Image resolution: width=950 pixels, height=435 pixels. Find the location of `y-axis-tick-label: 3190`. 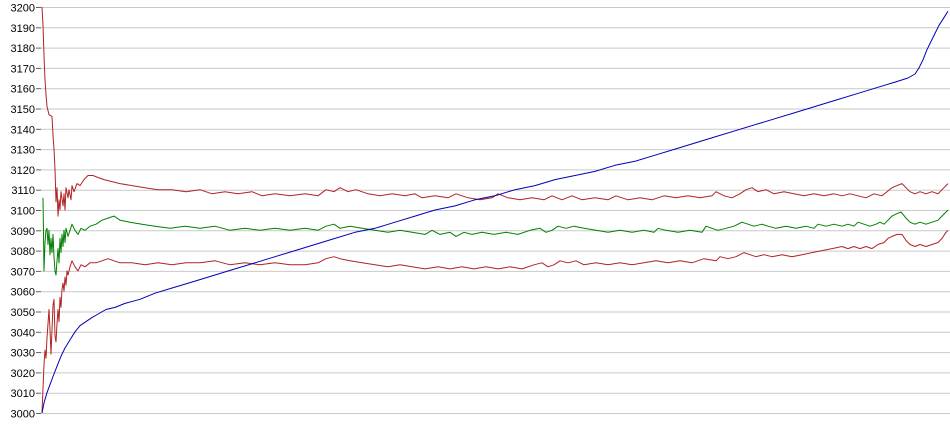

y-axis-tick-label: 3190 is located at coordinates (23, 29).